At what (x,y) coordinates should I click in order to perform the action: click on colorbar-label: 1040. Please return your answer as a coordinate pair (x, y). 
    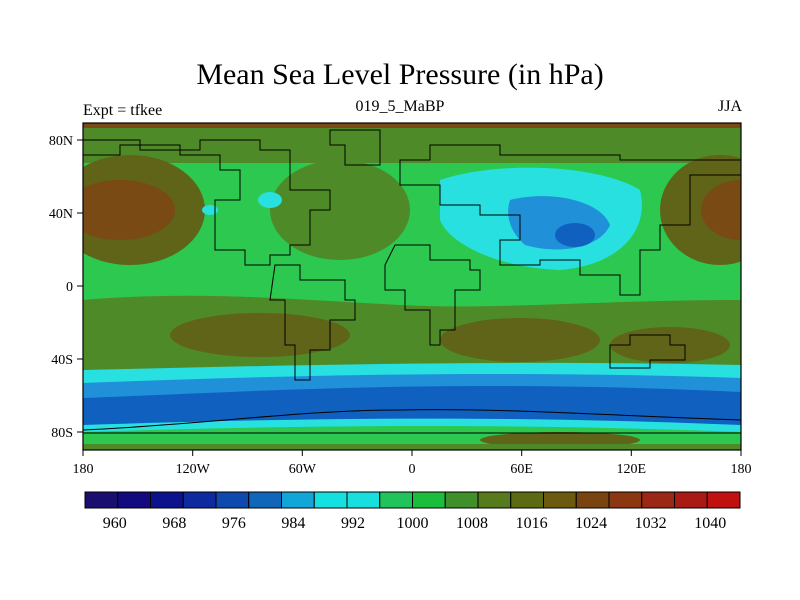
    Looking at the image, I should click on (710, 523).